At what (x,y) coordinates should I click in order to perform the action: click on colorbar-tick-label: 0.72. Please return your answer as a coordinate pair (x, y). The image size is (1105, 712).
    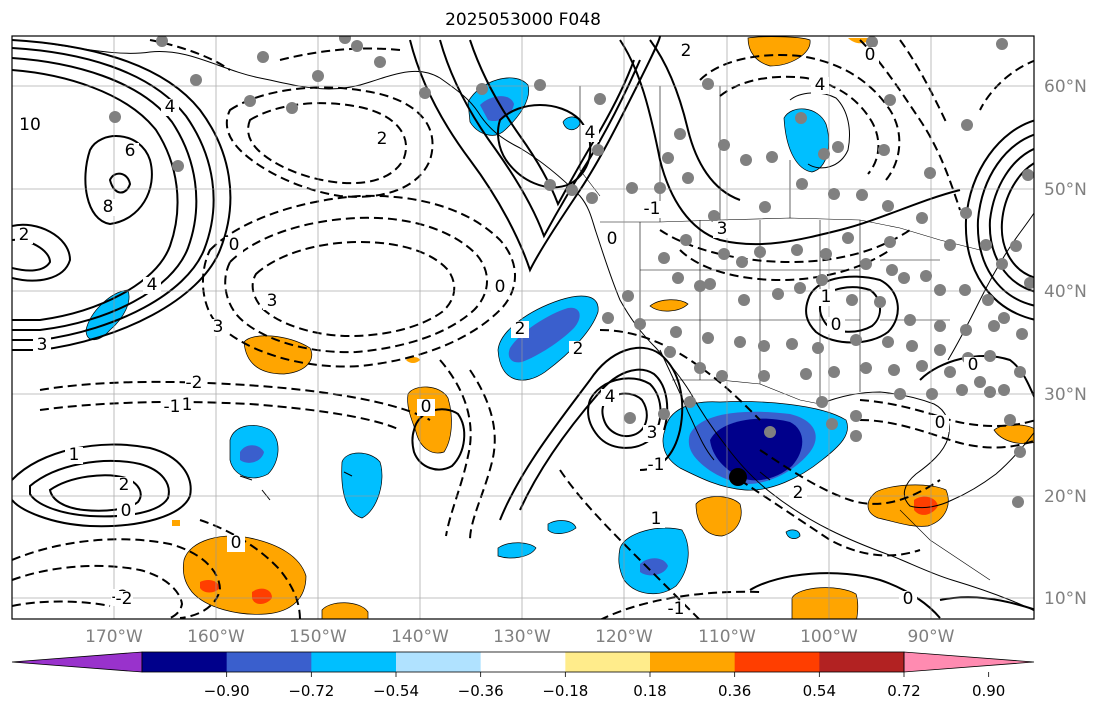
    Looking at the image, I should click on (903, 691).